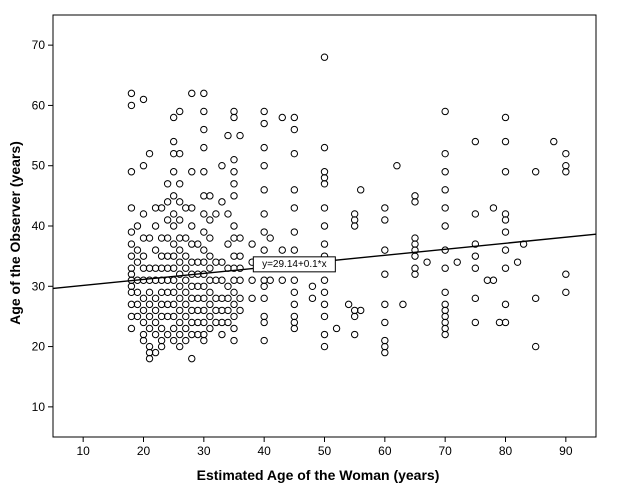 The height and width of the screenshot is (496, 634). I want to click on x-tick-label: 30, so click(204, 451).